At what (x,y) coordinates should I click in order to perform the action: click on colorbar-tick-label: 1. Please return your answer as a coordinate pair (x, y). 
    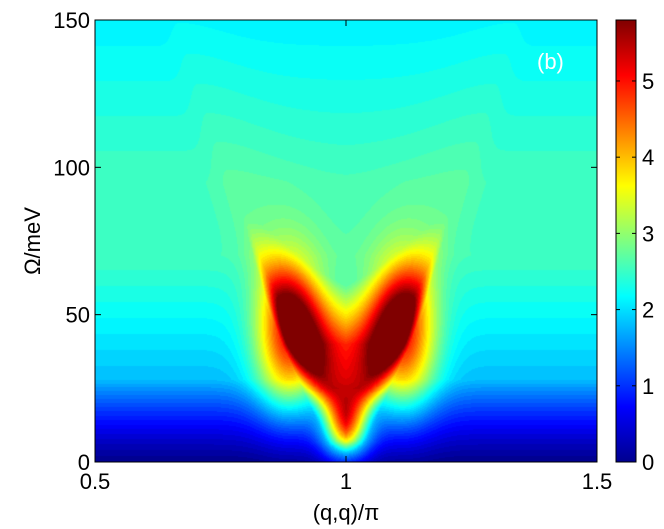
    Looking at the image, I should click on (648, 386).